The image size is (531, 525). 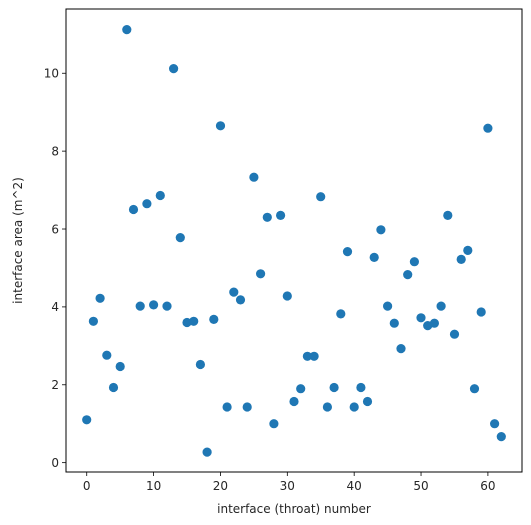 I want to click on x-axis-label: interface (throat) number, so click(x=294, y=509).